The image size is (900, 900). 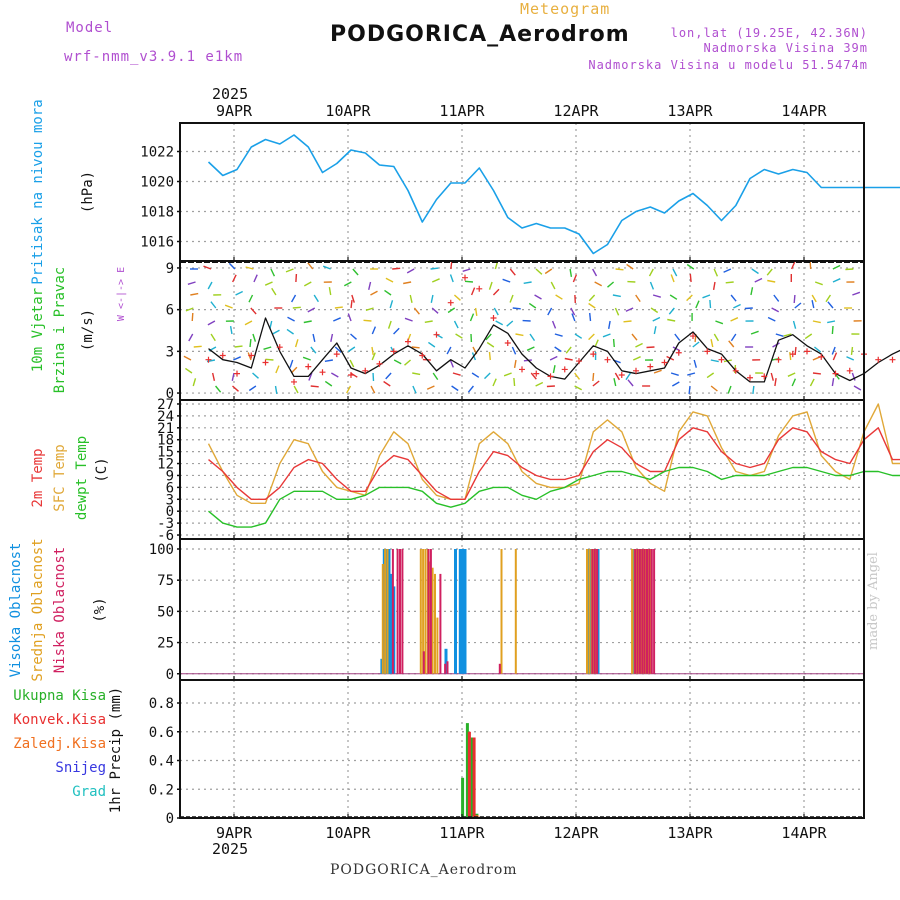 What do you see at coordinates (576, 111) in the screenshot?
I see `x-tick-label-top: 12APR` at bounding box center [576, 111].